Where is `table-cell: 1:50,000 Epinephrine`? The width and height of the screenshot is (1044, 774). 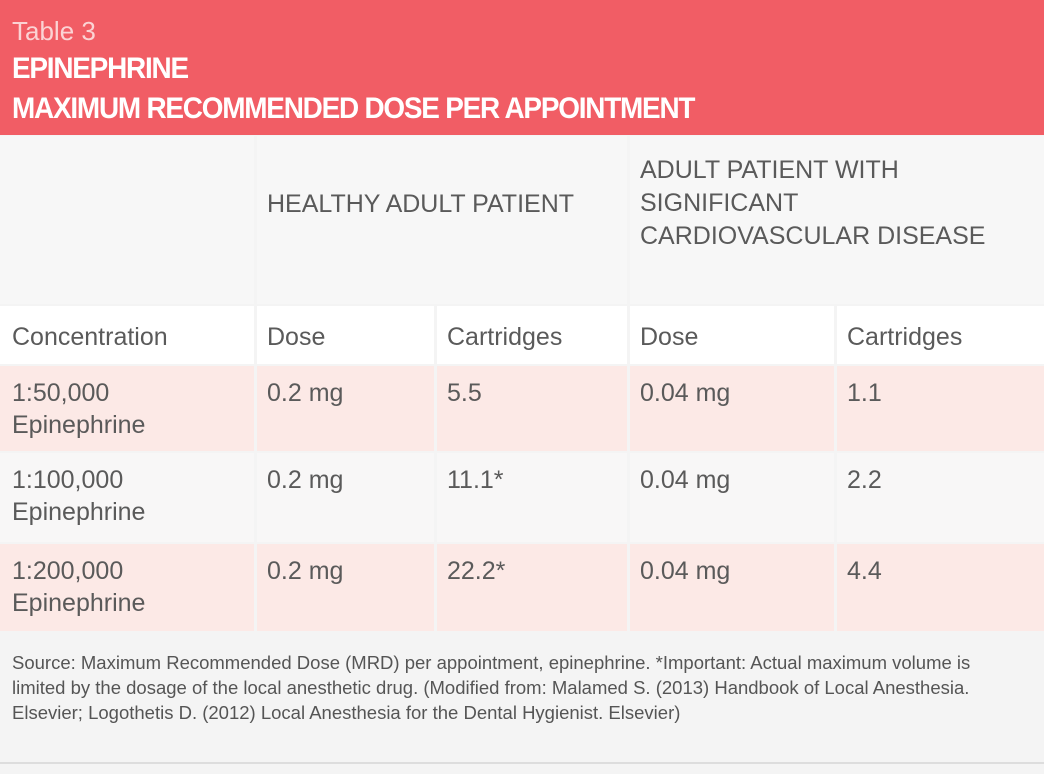 table-cell: 1:50,000 Epinephrine is located at coordinates (79, 409).